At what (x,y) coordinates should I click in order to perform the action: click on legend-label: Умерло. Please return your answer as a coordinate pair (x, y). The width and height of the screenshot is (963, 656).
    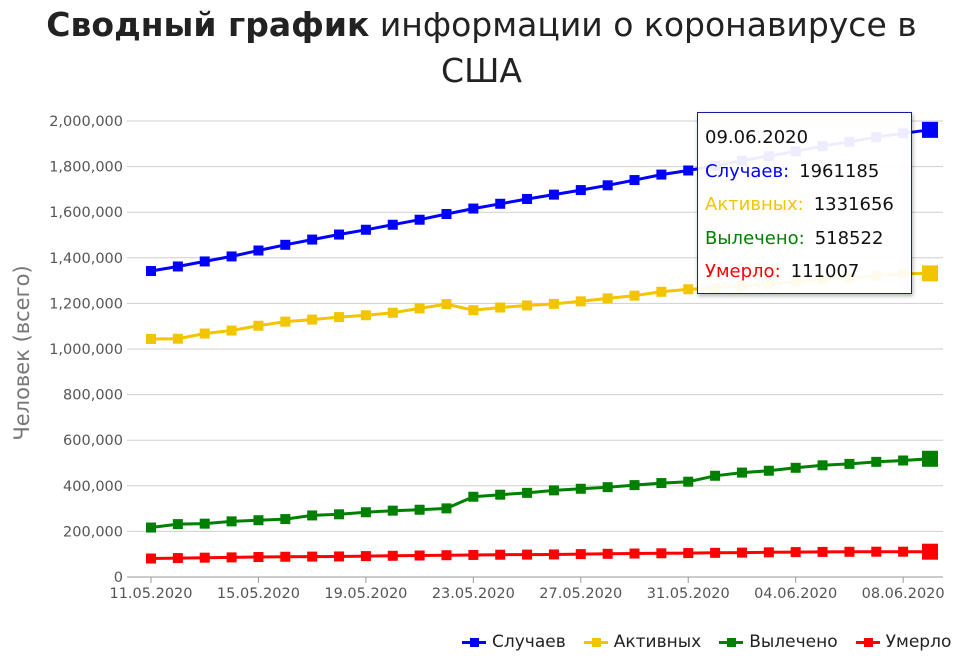
    Looking at the image, I should click on (918, 642).